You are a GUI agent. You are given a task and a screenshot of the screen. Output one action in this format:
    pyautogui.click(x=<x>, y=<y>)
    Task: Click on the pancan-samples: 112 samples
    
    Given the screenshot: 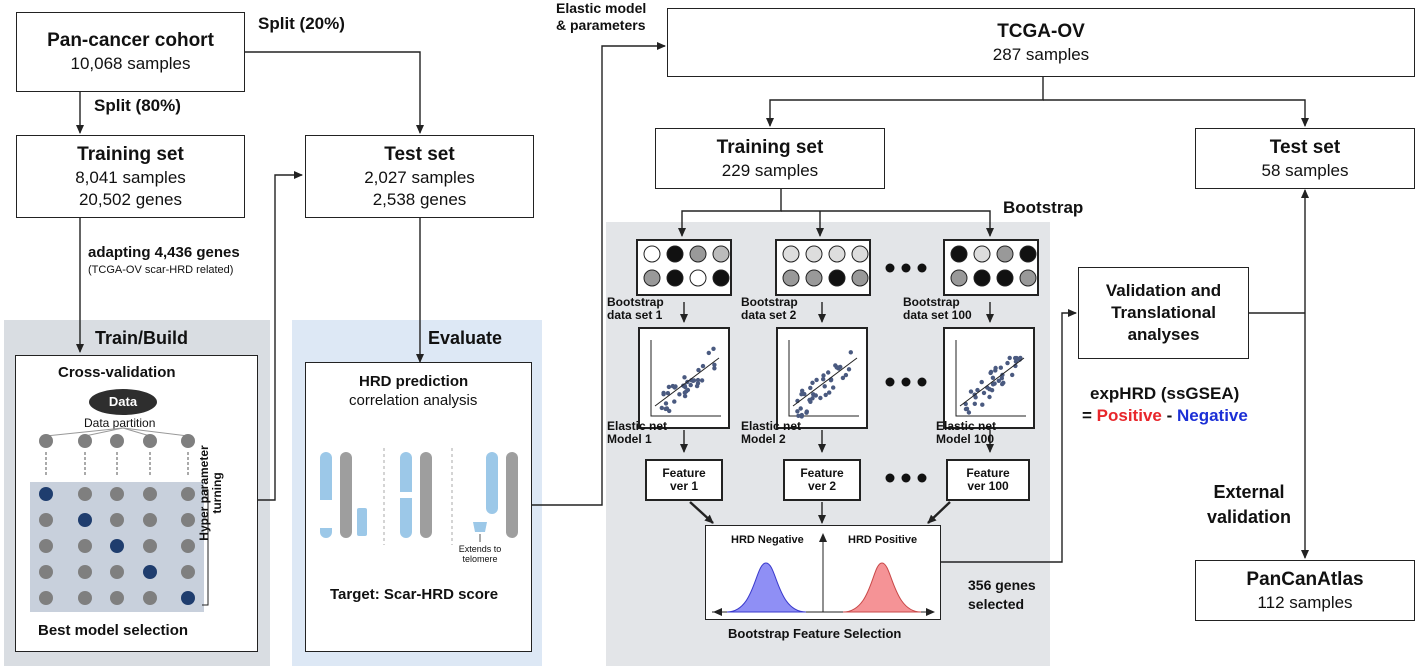 What is the action you would take?
    pyautogui.click(x=1305, y=602)
    